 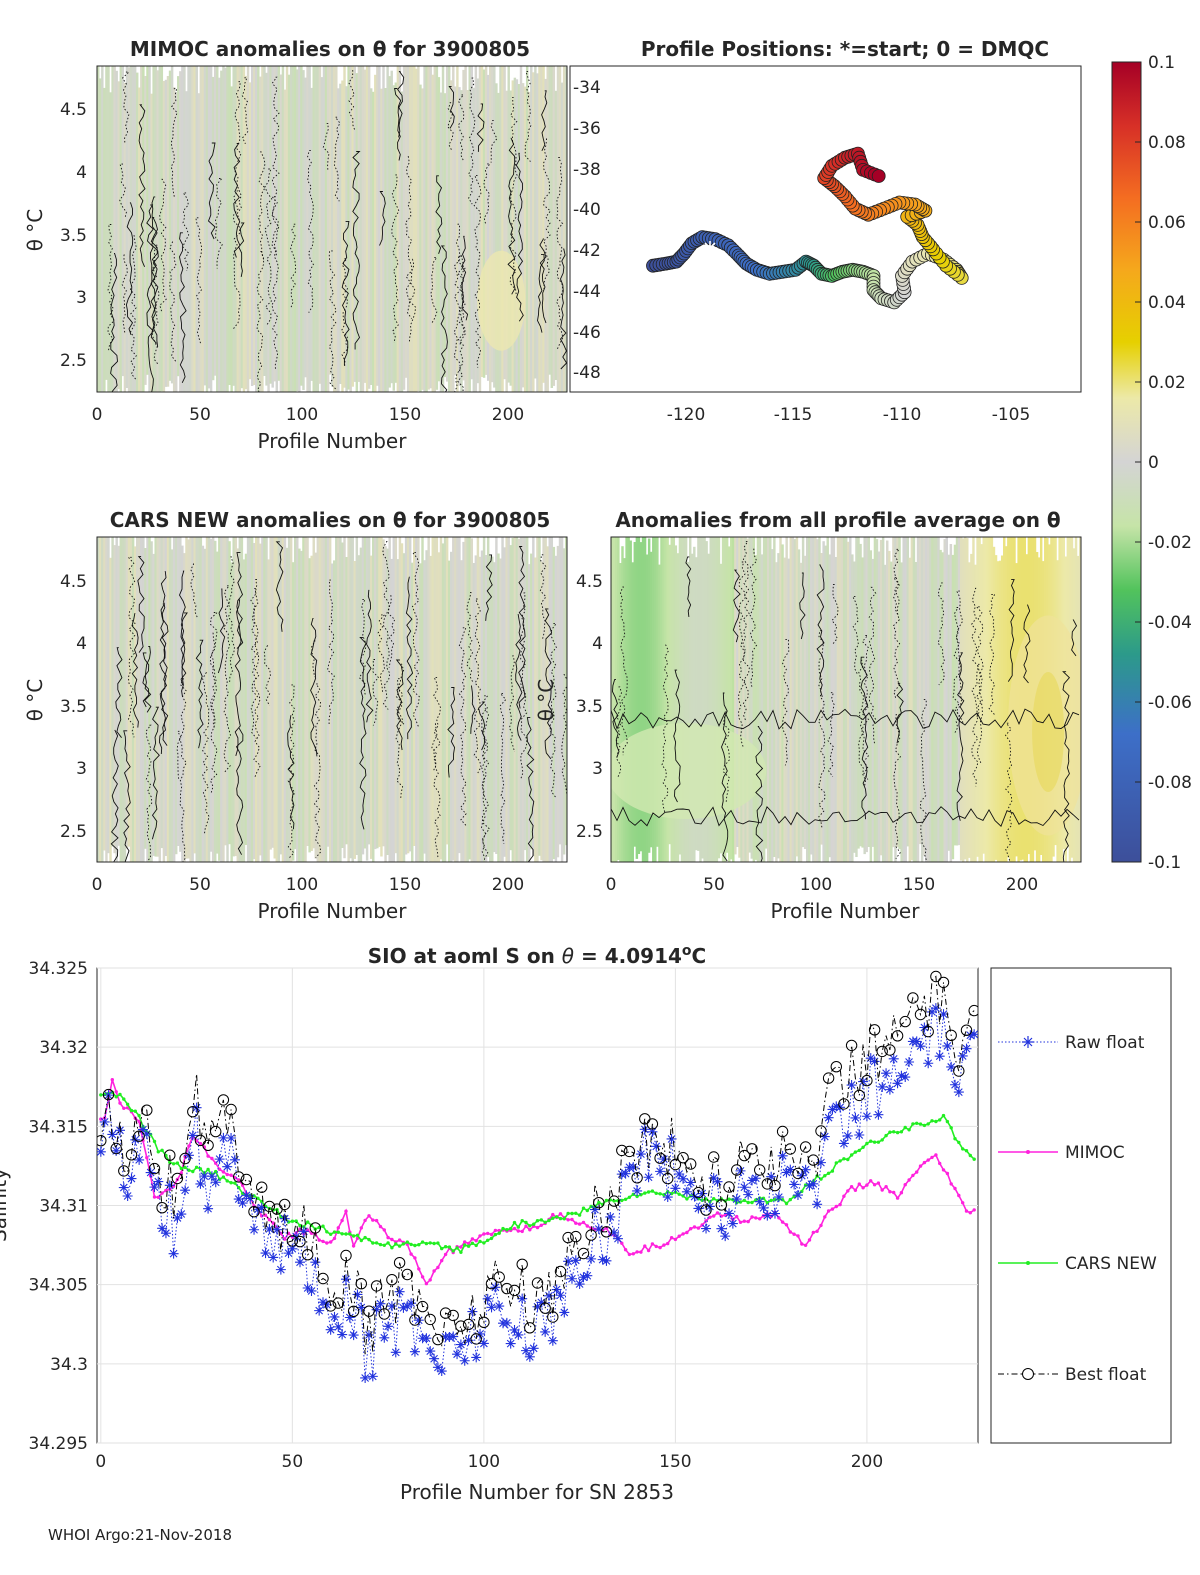 I want to click on profile-position-point, so click(x=878, y=176).